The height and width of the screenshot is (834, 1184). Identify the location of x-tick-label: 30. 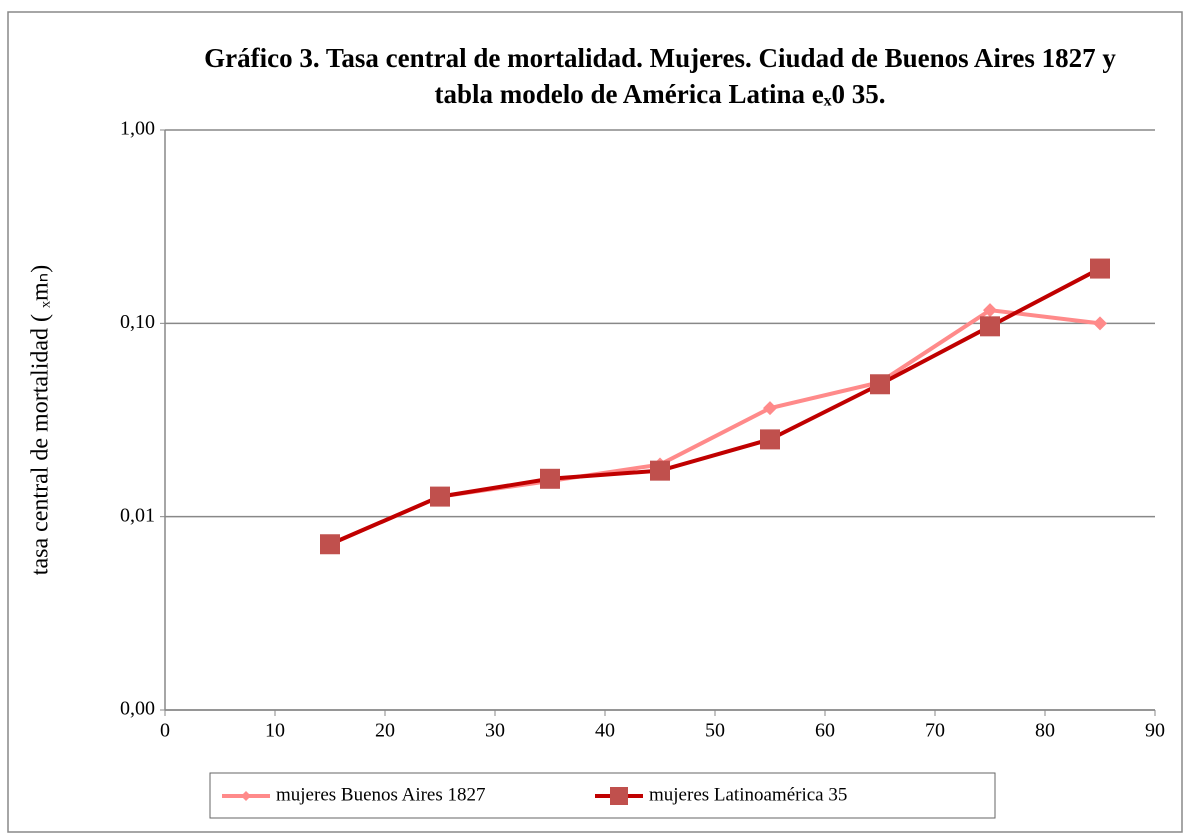
(495, 731).